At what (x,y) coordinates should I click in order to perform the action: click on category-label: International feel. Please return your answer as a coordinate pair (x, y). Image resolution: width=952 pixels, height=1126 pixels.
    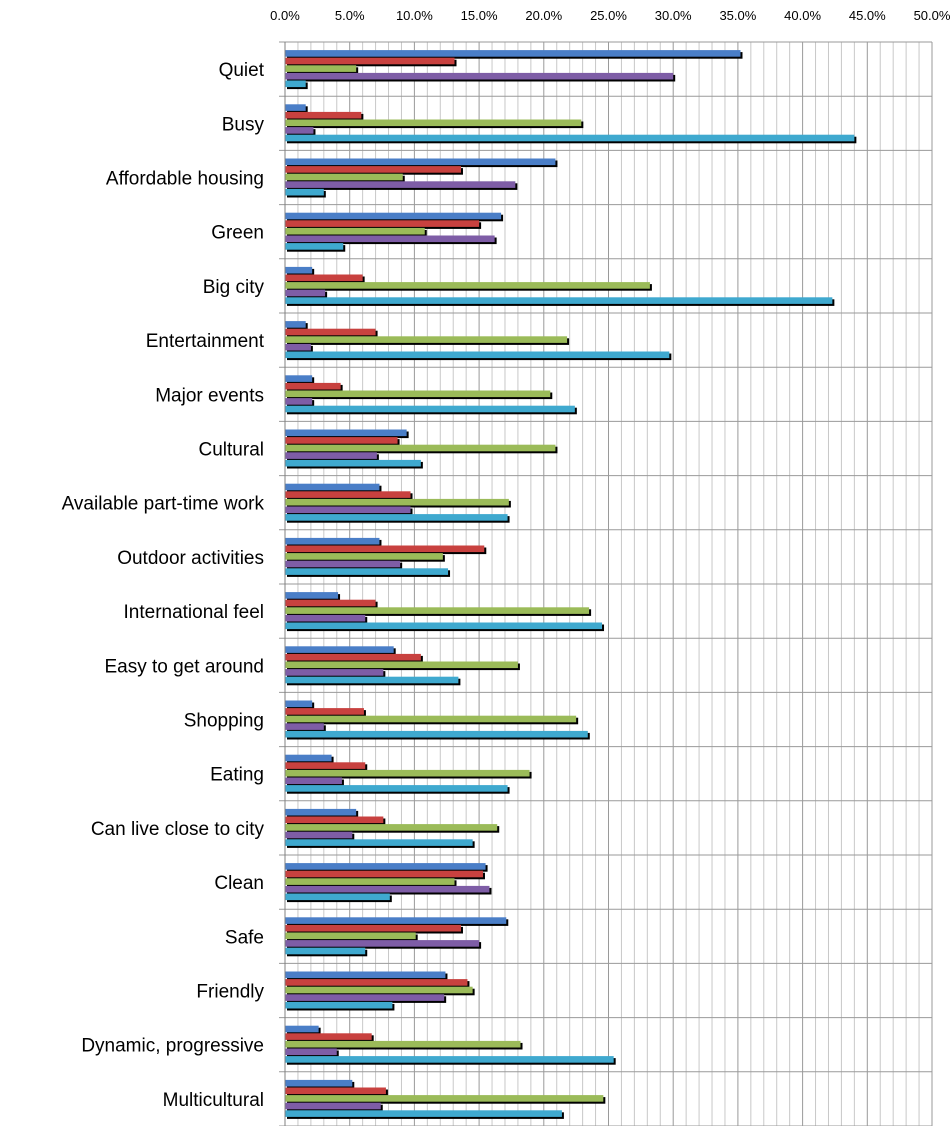
    Looking at the image, I should click on (194, 612).